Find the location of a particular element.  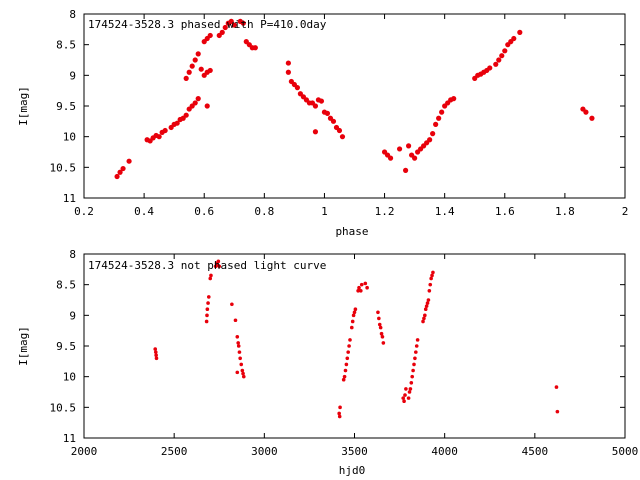

unphased-x-axis-label: hjd0 is located at coordinates (352, 470).